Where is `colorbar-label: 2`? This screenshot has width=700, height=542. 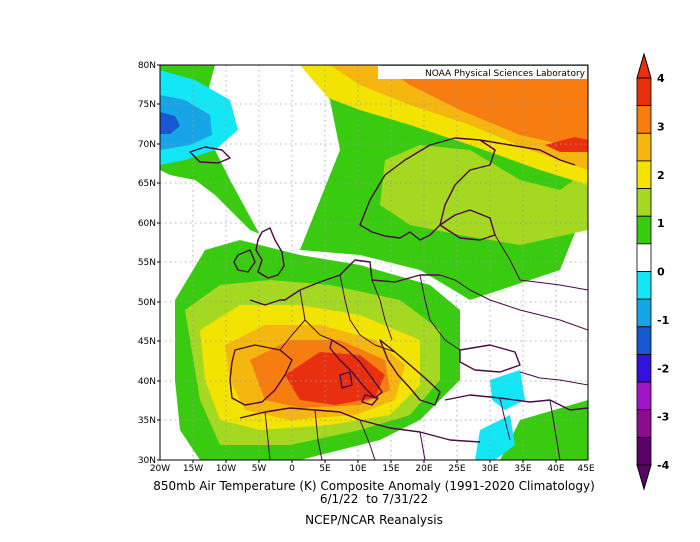 colorbar-label: 2 is located at coordinates (661, 175).